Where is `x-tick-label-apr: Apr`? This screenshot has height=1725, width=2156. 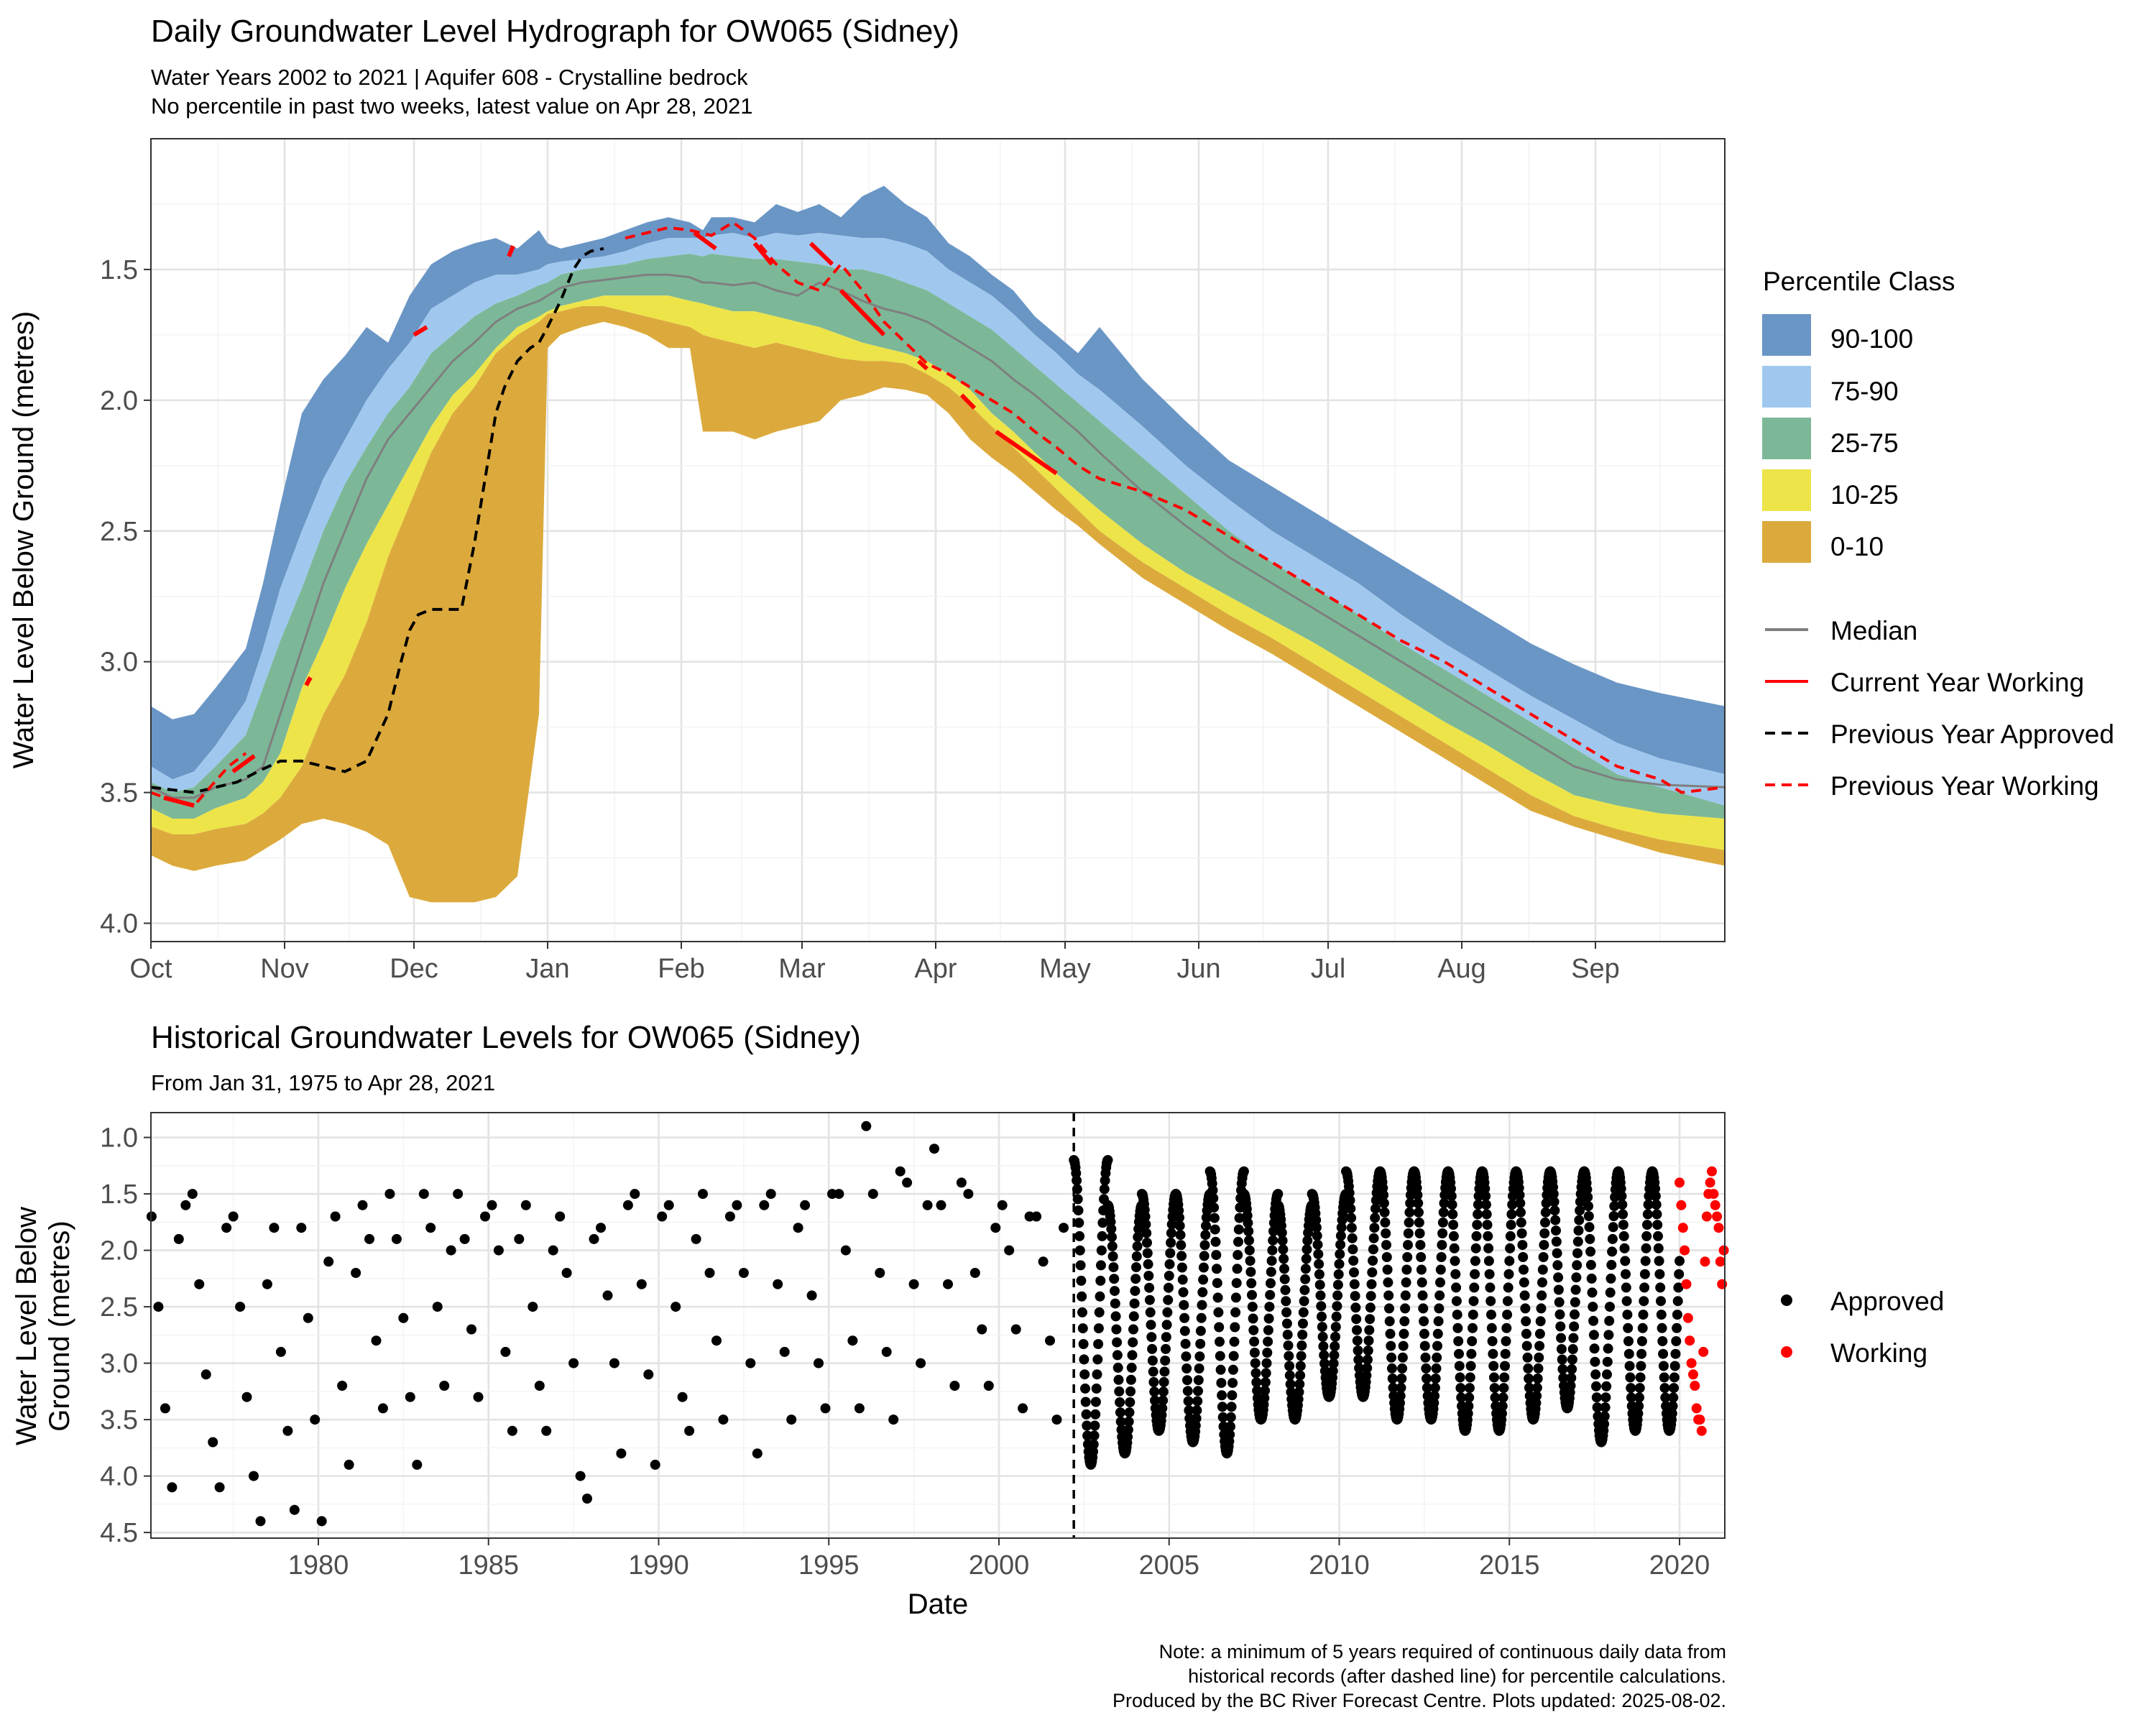 x-tick-label-apr: Apr is located at coordinates (935, 969).